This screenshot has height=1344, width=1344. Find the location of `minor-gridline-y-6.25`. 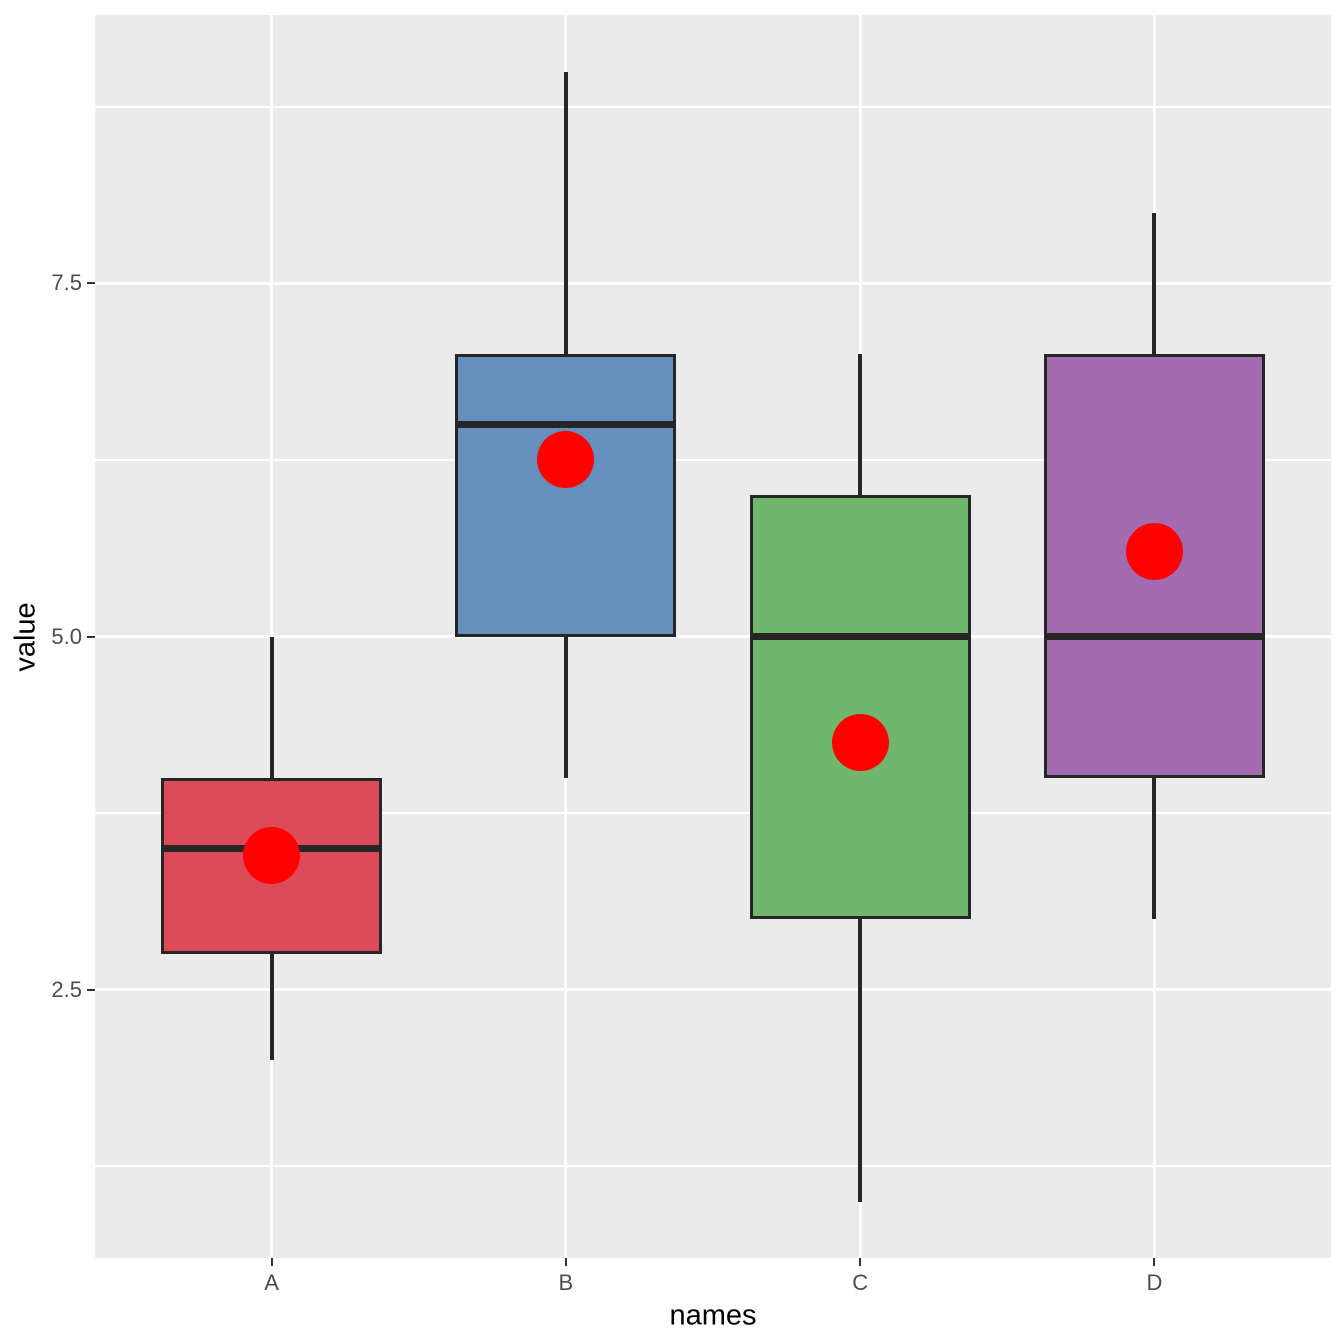

minor-gridline-y-6.25 is located at coordinates (713, 459).